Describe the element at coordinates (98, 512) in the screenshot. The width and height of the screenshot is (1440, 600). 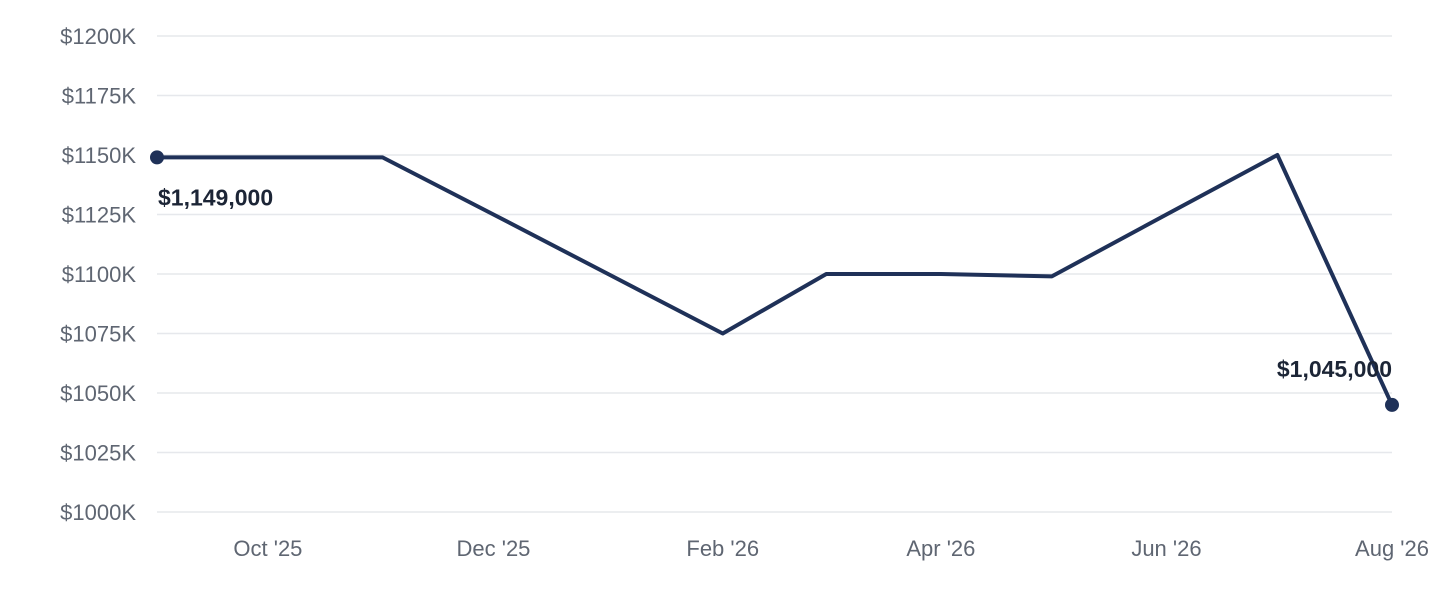
I see `y-tick-label: $1000K` at that location.